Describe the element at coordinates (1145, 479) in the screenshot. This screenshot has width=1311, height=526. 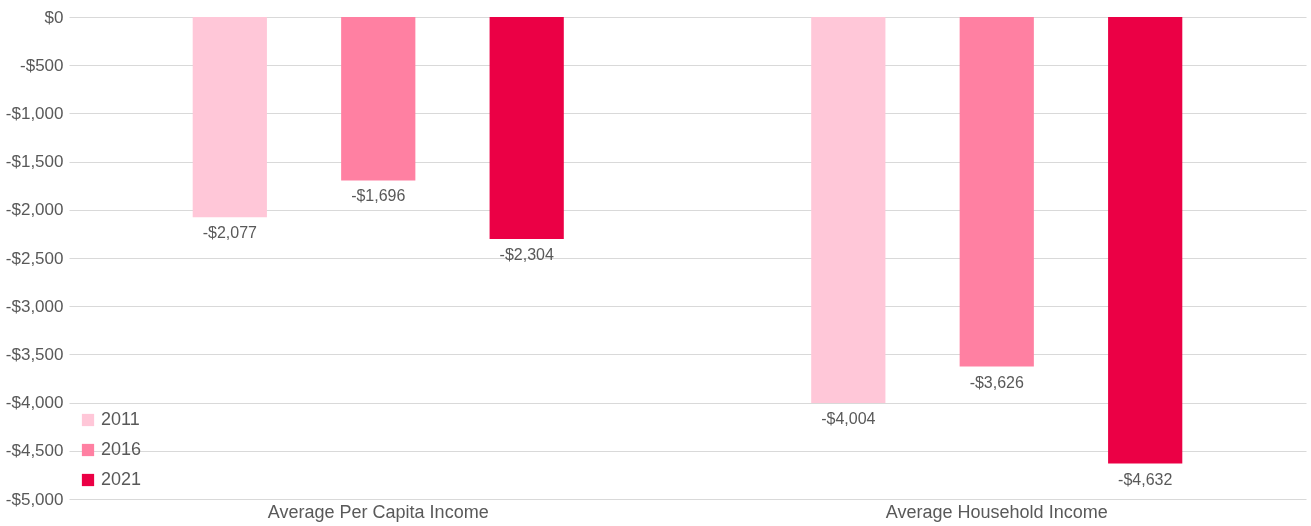
I see `data-label: -$4,632` at that location.